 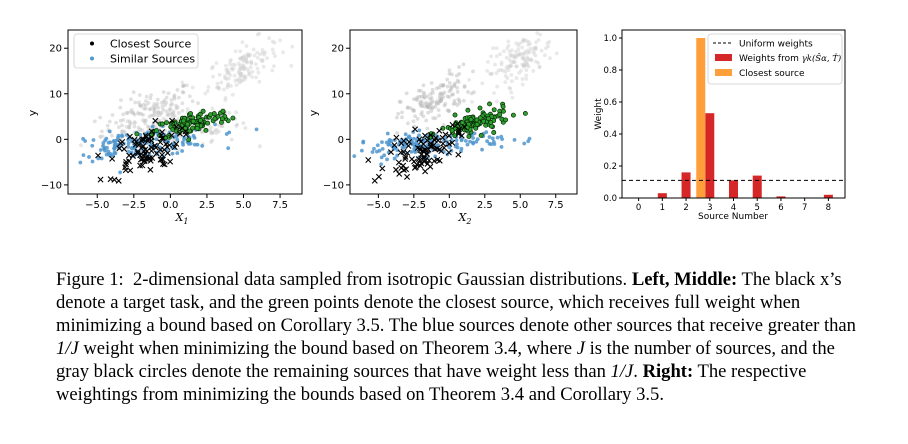 What do you see at coordinates (164, 127) in the screenshot?
I see `left-axis-ticks: −5.0 −2.5 0.0 2.5 5.0 7.5 −10 0 10 20` at bounding box center [164, 127].